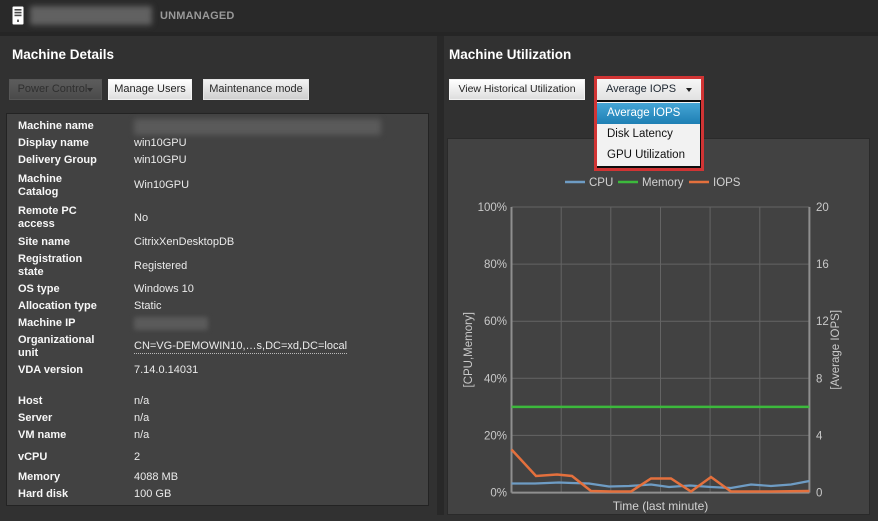  Describe the element at coordinates (663, 183) in the screenshot. I see `svg-text: Memory` at that location.